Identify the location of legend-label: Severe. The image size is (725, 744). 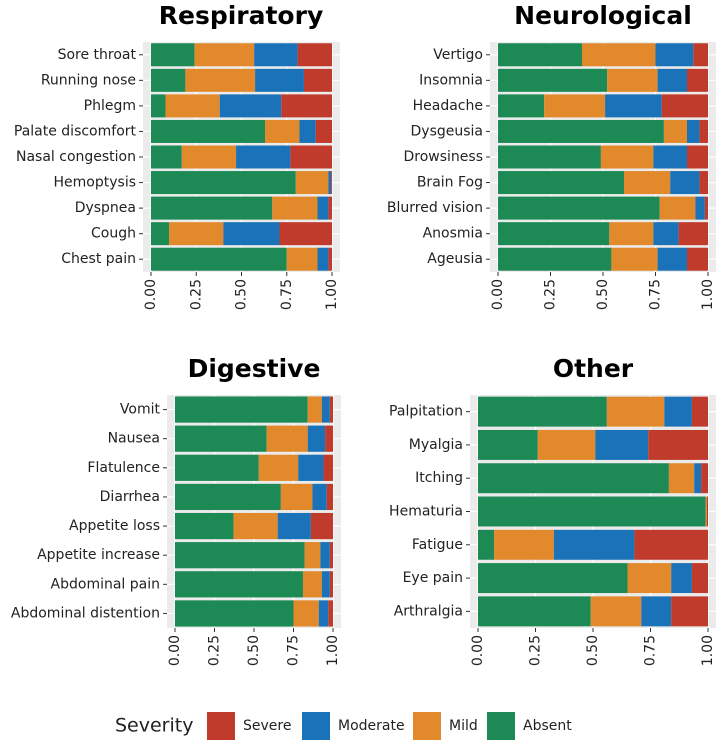
(267, 726).